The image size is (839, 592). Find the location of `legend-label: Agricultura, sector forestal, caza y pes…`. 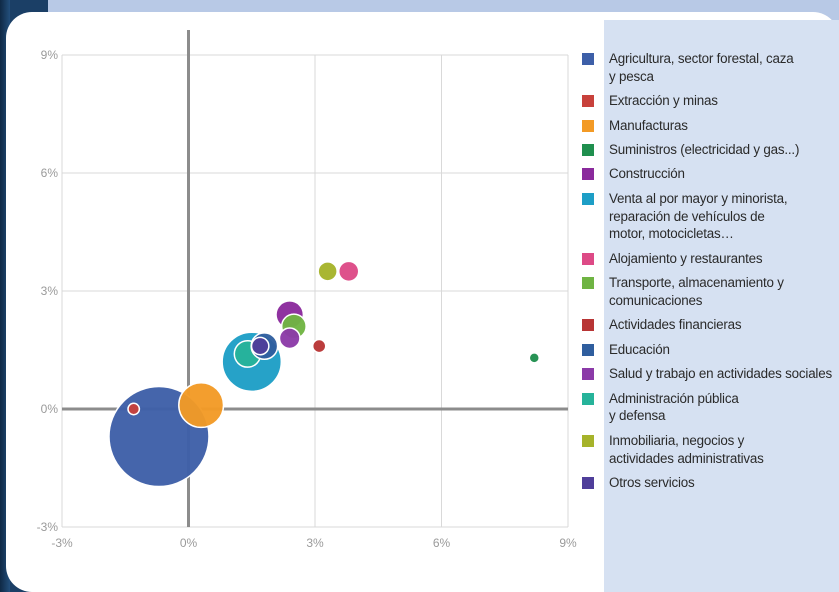

legend-label: Agricultura, sector forestal, caza y pes… is located at coordinates (701, 67).